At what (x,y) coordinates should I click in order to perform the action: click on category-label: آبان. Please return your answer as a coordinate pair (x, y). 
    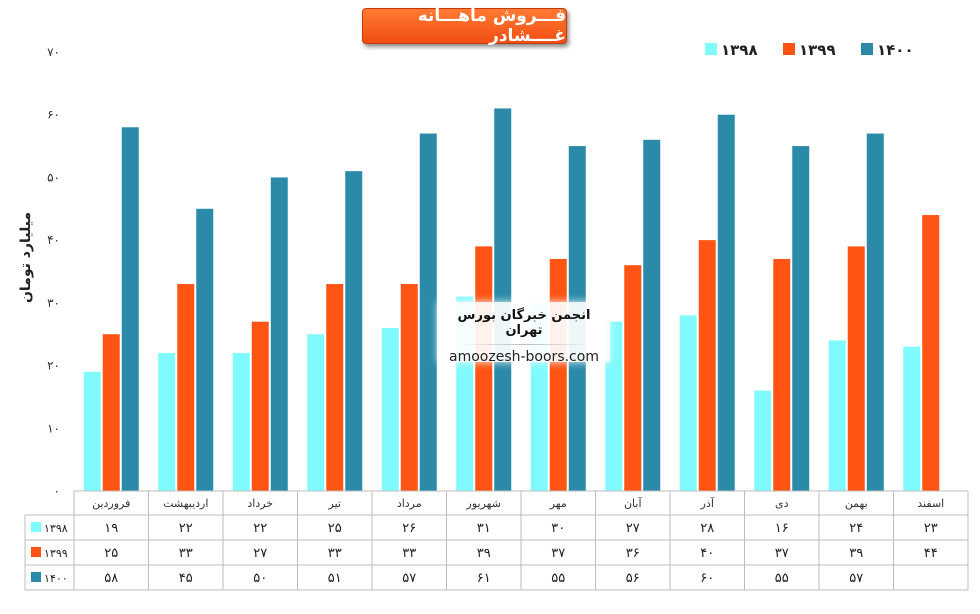
    Looking at the image, I should click on (633, 503).